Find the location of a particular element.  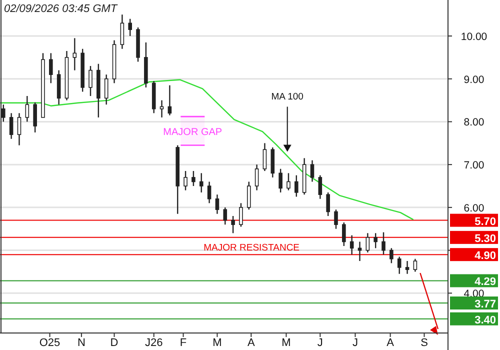

y-tick-label: 10.00 is located at coordinates (474, 37).